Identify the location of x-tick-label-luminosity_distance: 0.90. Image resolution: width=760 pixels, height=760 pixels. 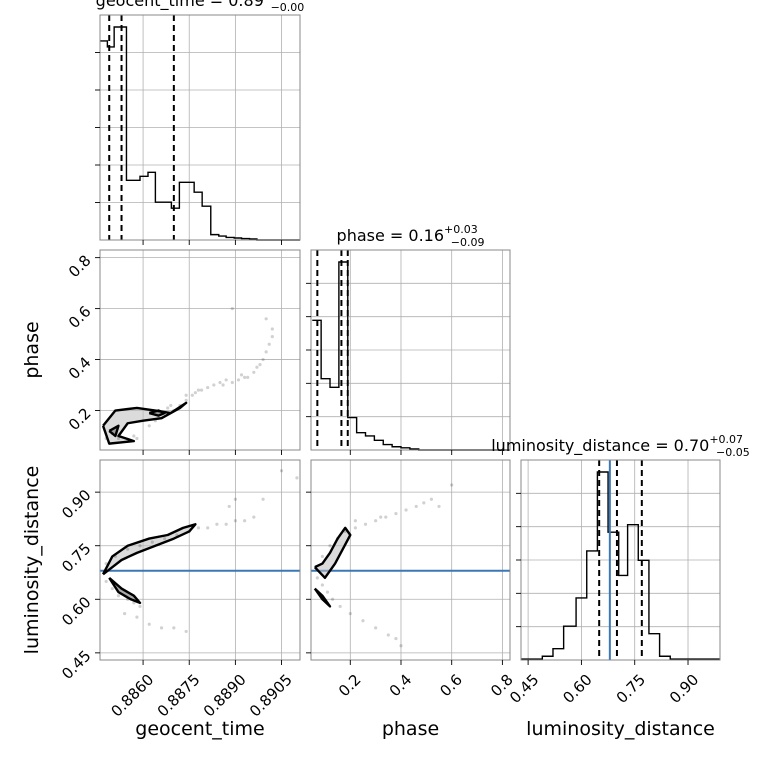
(684, 689).